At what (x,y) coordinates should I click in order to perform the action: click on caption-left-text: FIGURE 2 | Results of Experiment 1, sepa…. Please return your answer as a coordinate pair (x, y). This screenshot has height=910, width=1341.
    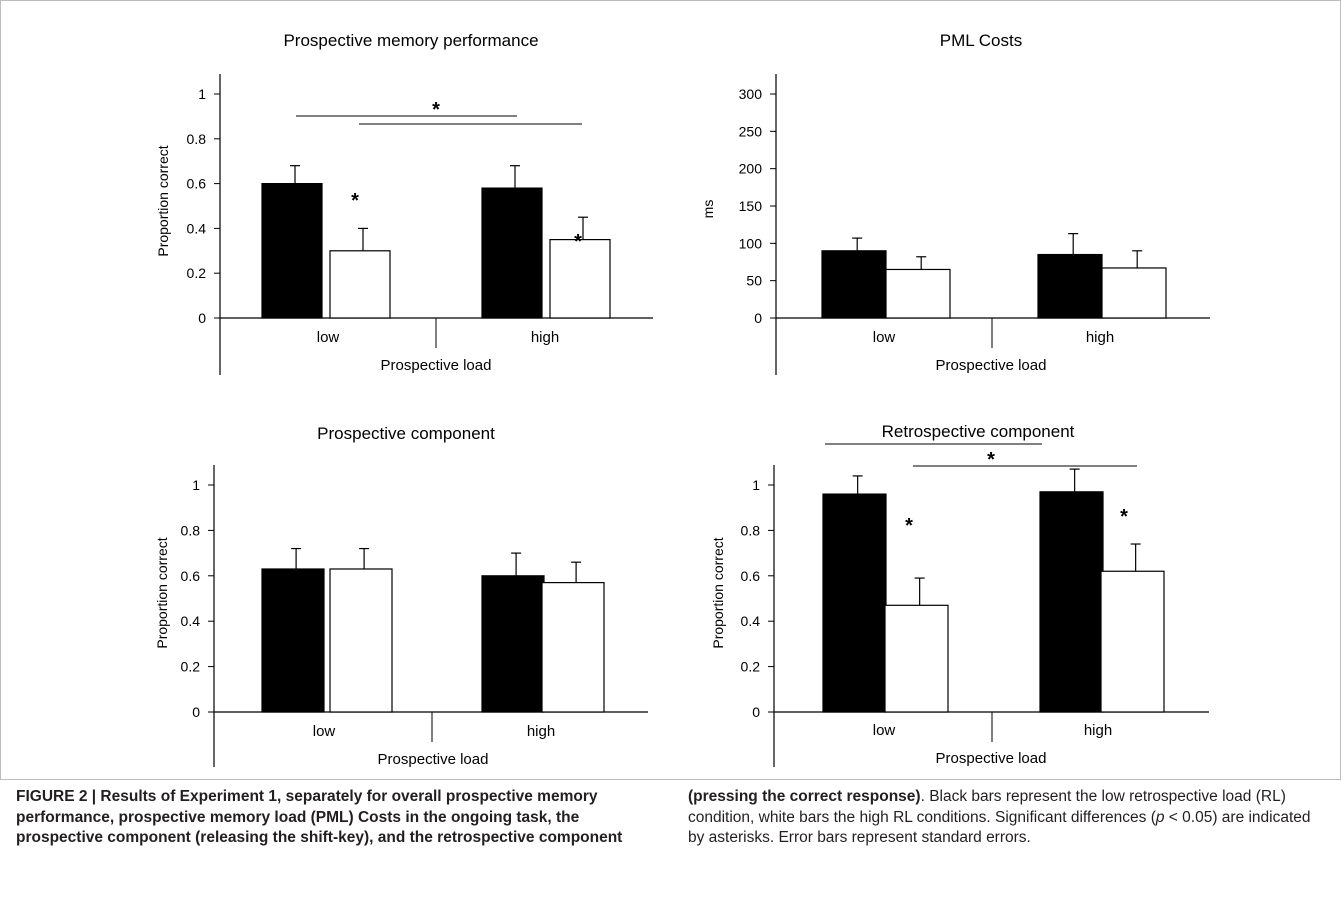
    Looking at the image, I should click on (319, 817).